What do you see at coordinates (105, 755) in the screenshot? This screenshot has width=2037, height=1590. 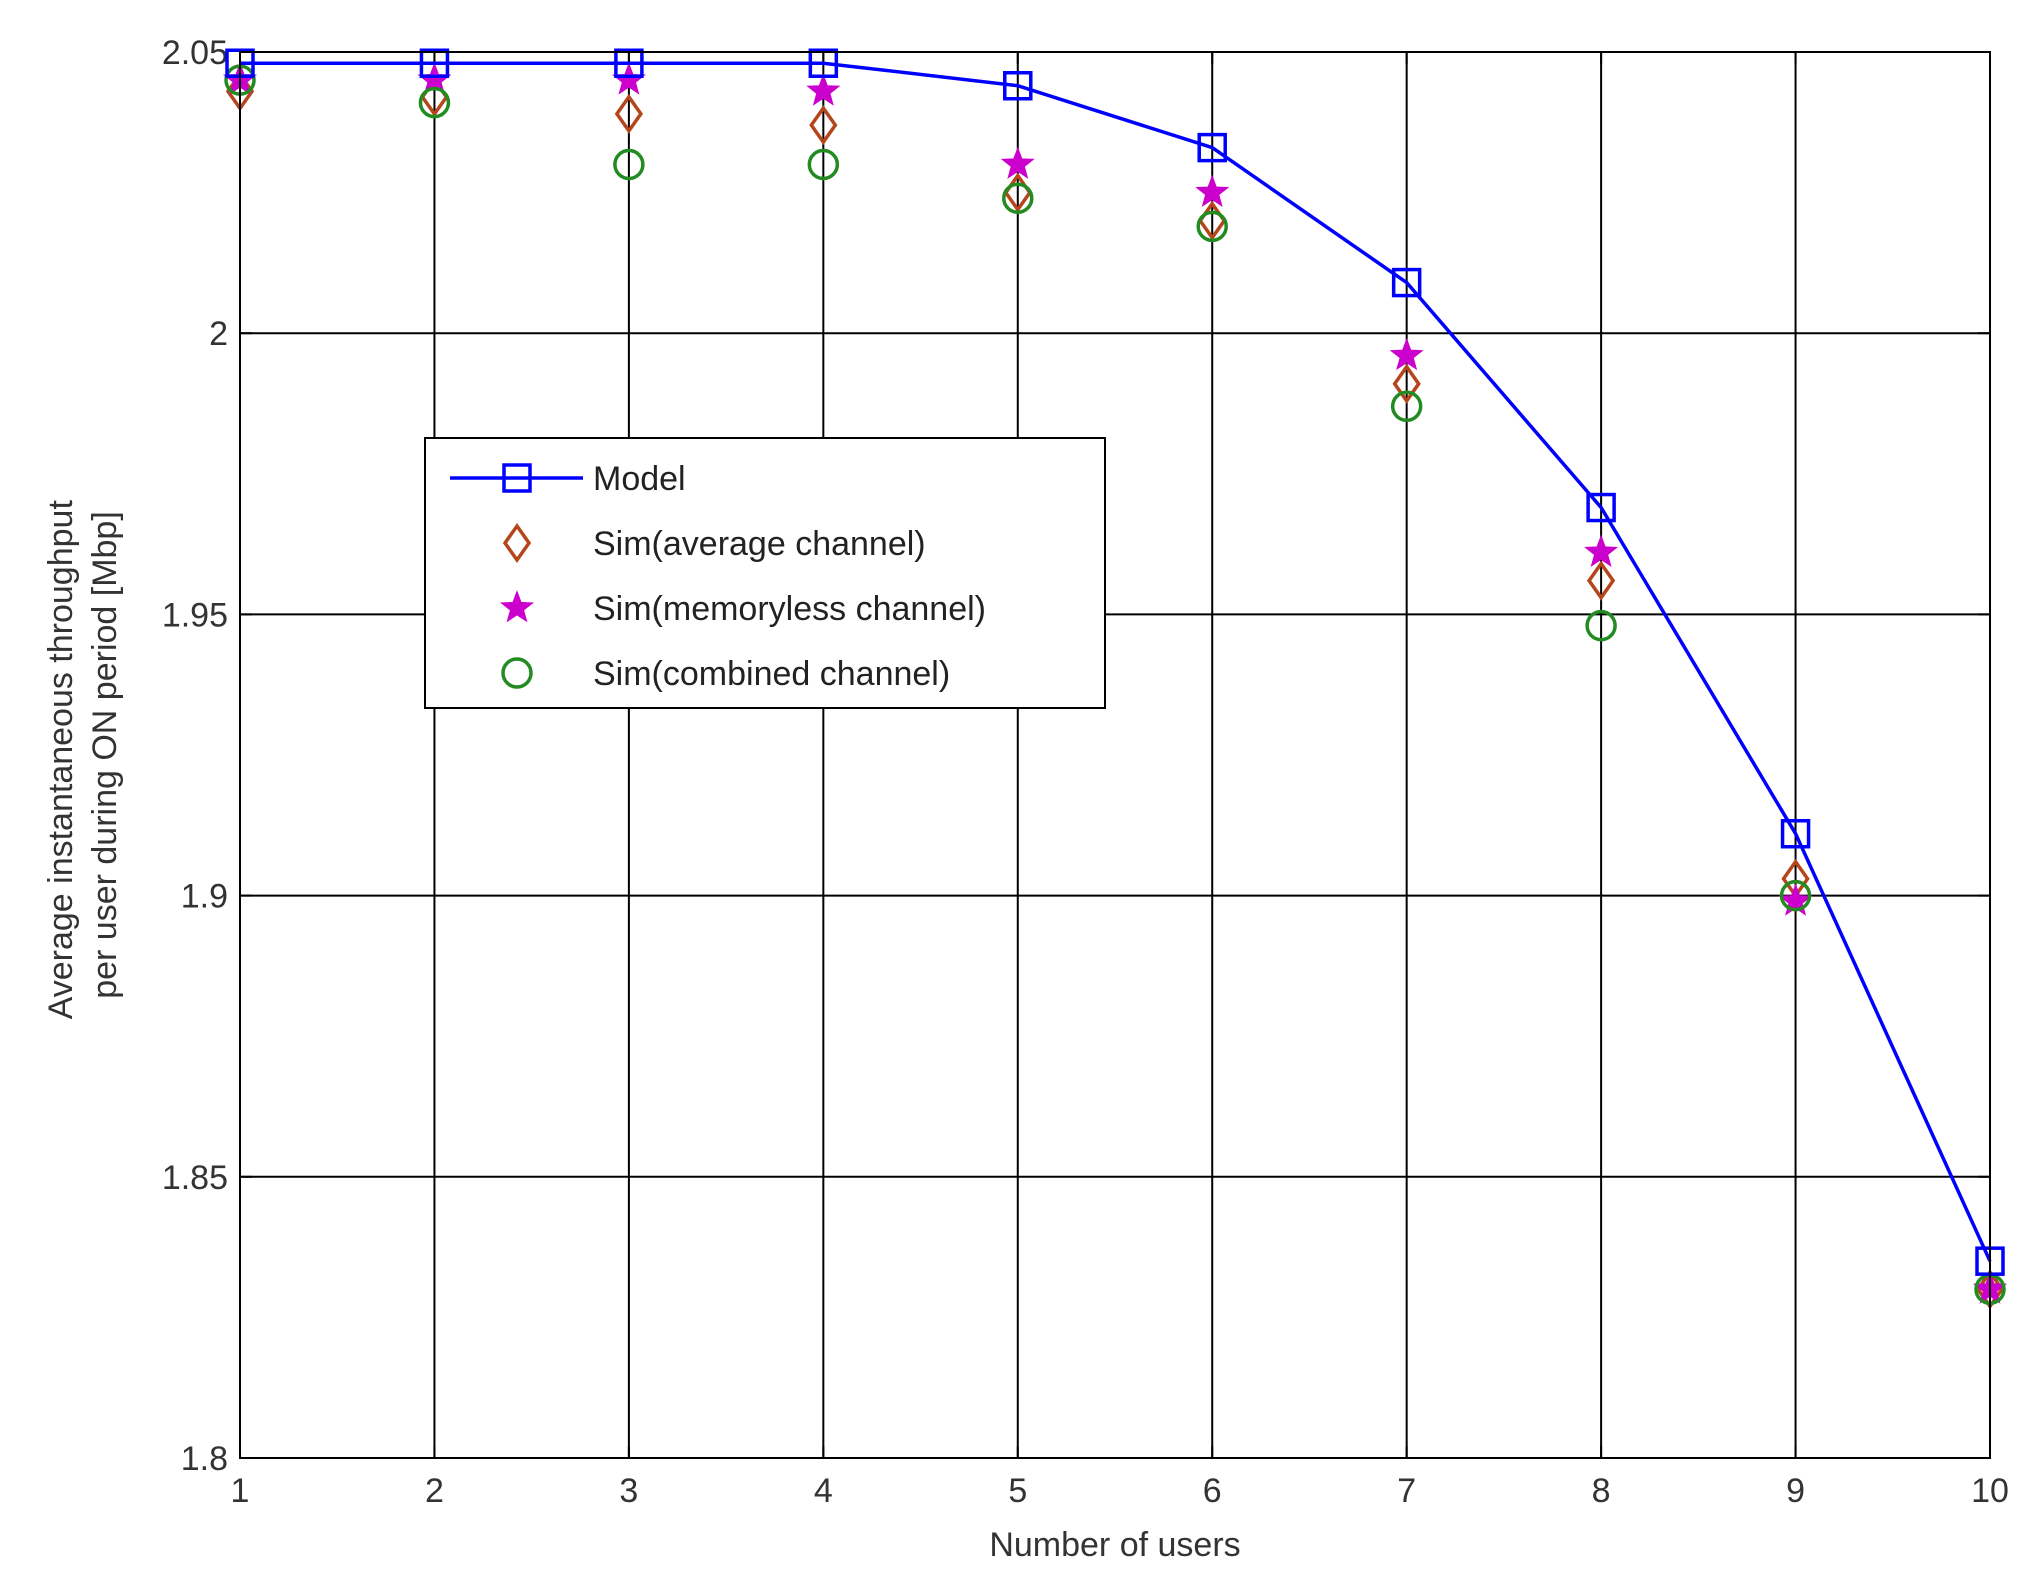 I see `y-axis-label-line-2: per user during ON period [Mbp]` at bounding box center [105, 755].